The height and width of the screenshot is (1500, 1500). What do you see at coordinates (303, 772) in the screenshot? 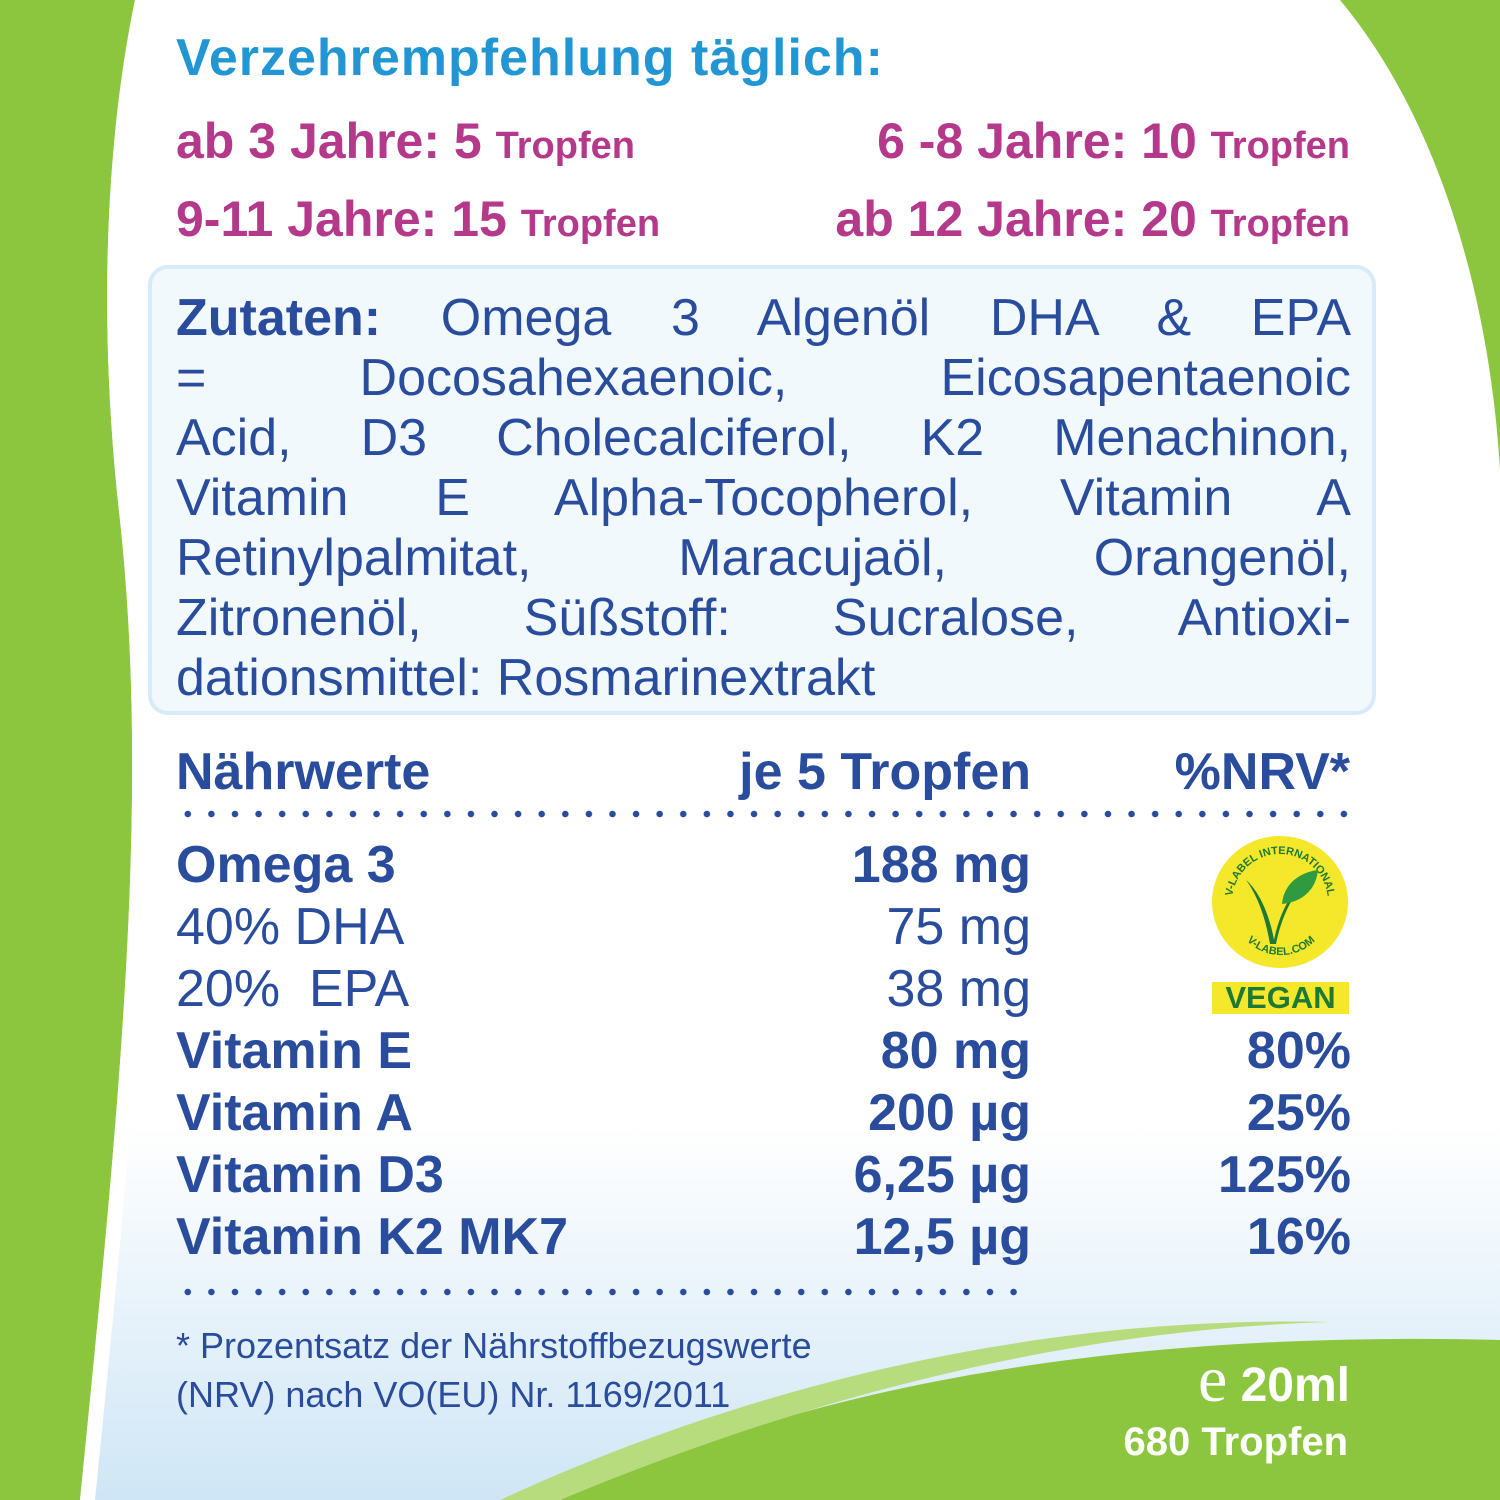
I see `header-nutrients: Nährwerte` at bounding box center [303, 772].